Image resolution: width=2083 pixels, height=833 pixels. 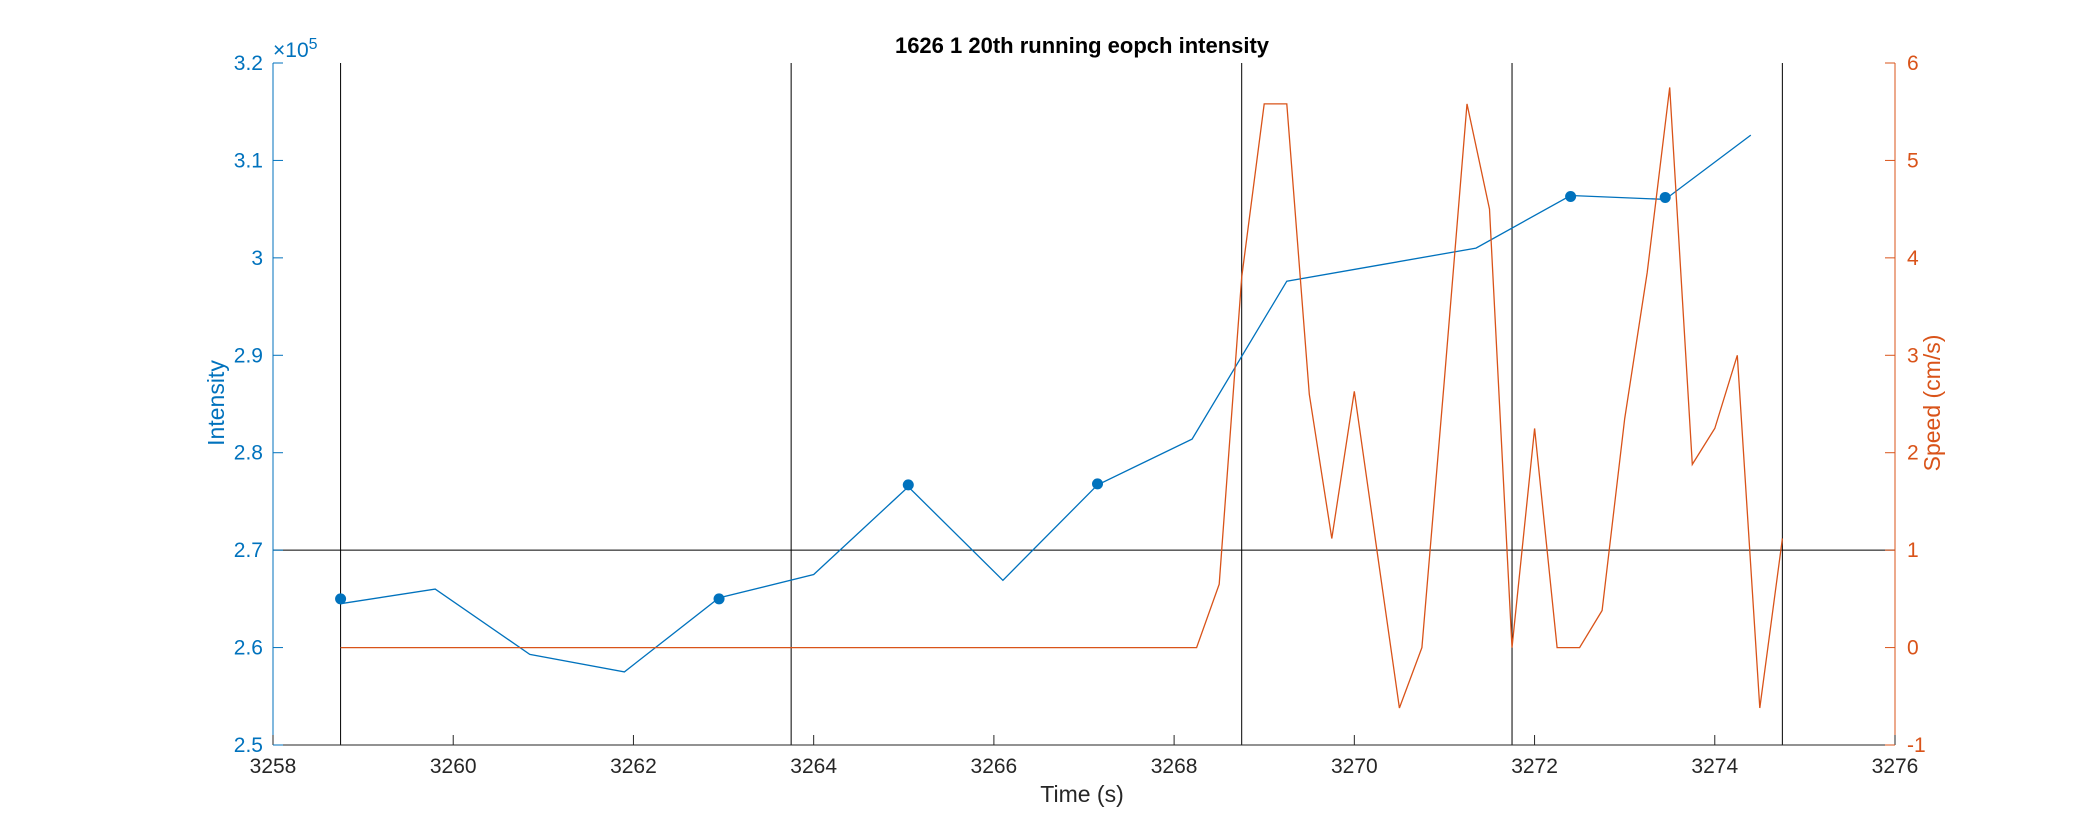 I want to click on x-tick-label: 3264, so click(x=813, y=766).